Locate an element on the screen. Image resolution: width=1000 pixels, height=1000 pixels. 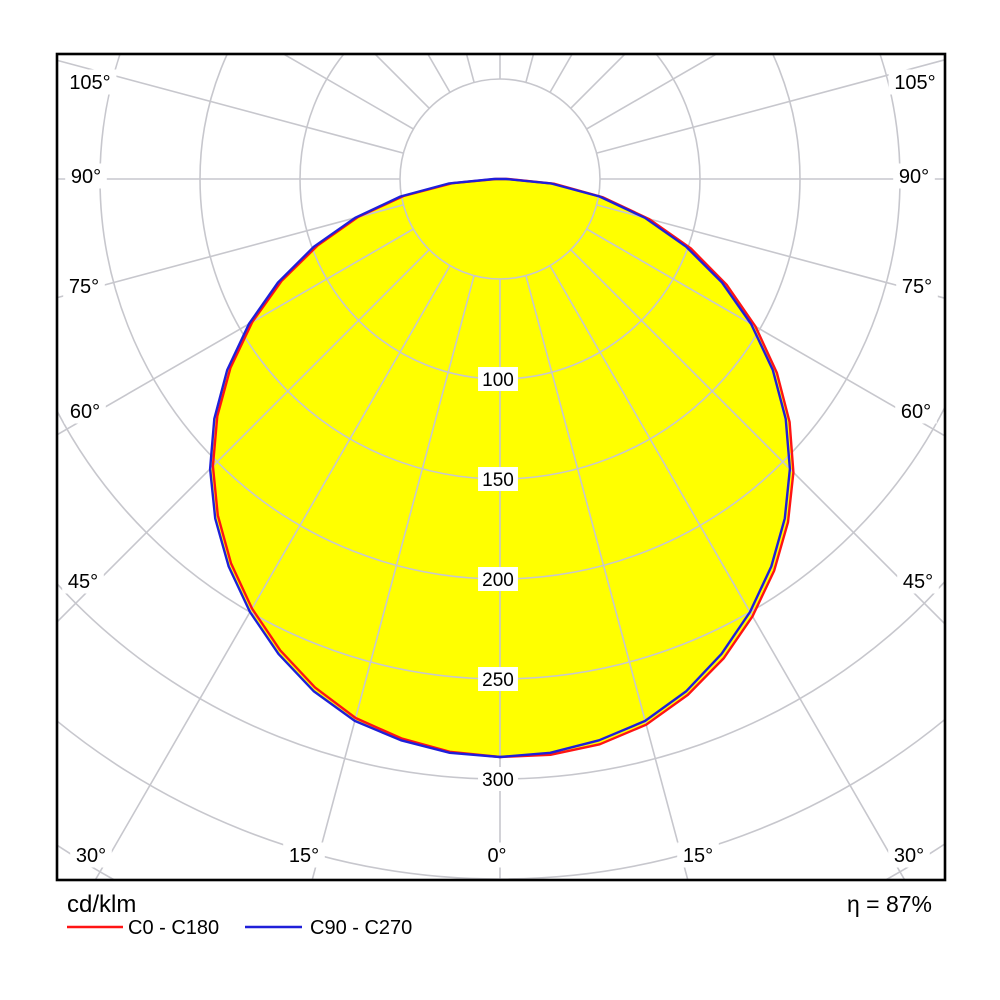
angle-label-left: 105° is located at coordinates (89, 83).